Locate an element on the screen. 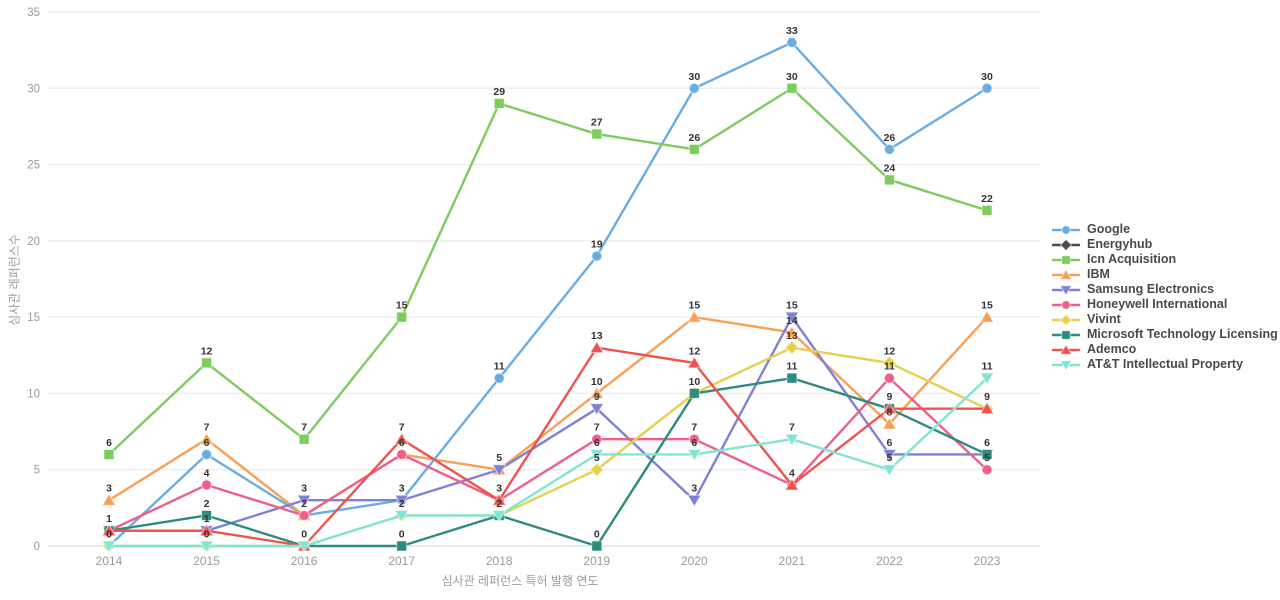 This screenshot has height=600, width=1280. legend-item-ademco: Ademco is located at coordinates (1165, 349).